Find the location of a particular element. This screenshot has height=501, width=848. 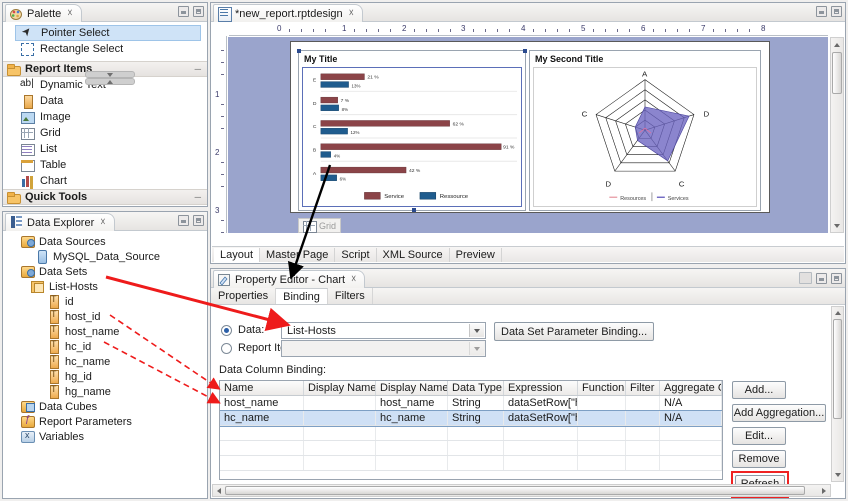

palette-tab: Palette ☓ is located at coordinates (43, 13).